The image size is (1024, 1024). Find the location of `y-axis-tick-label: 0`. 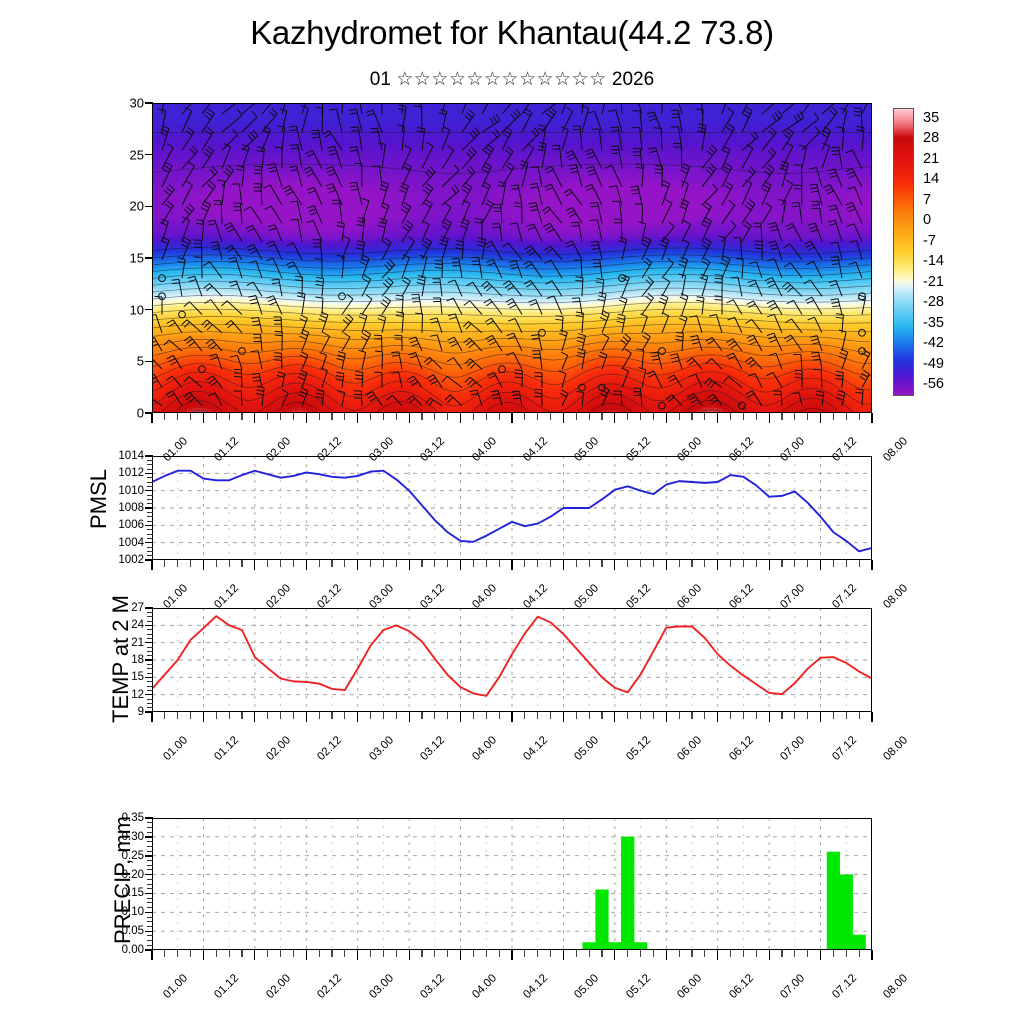

y-axis-tick-label: 0 is located at coordinates (140, 413).